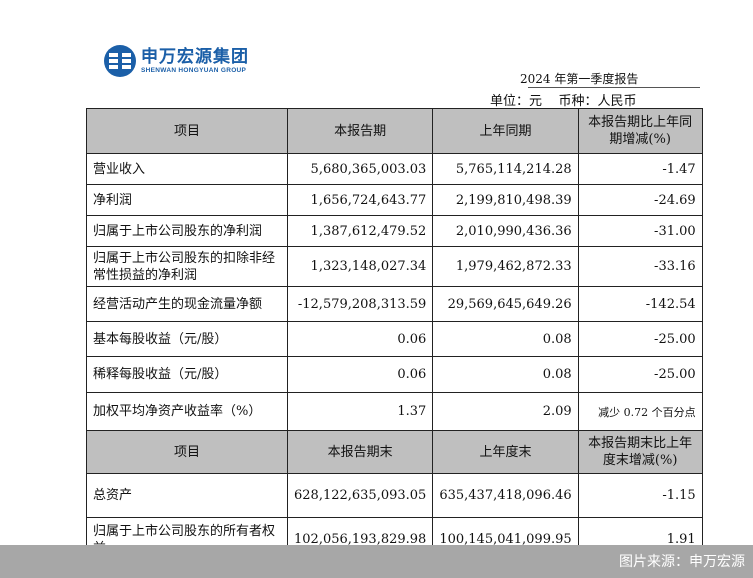 The height and width of the screenshot is (578, 753). I want to click on row-current: 1,323,148,027.34, so click(360, 266).